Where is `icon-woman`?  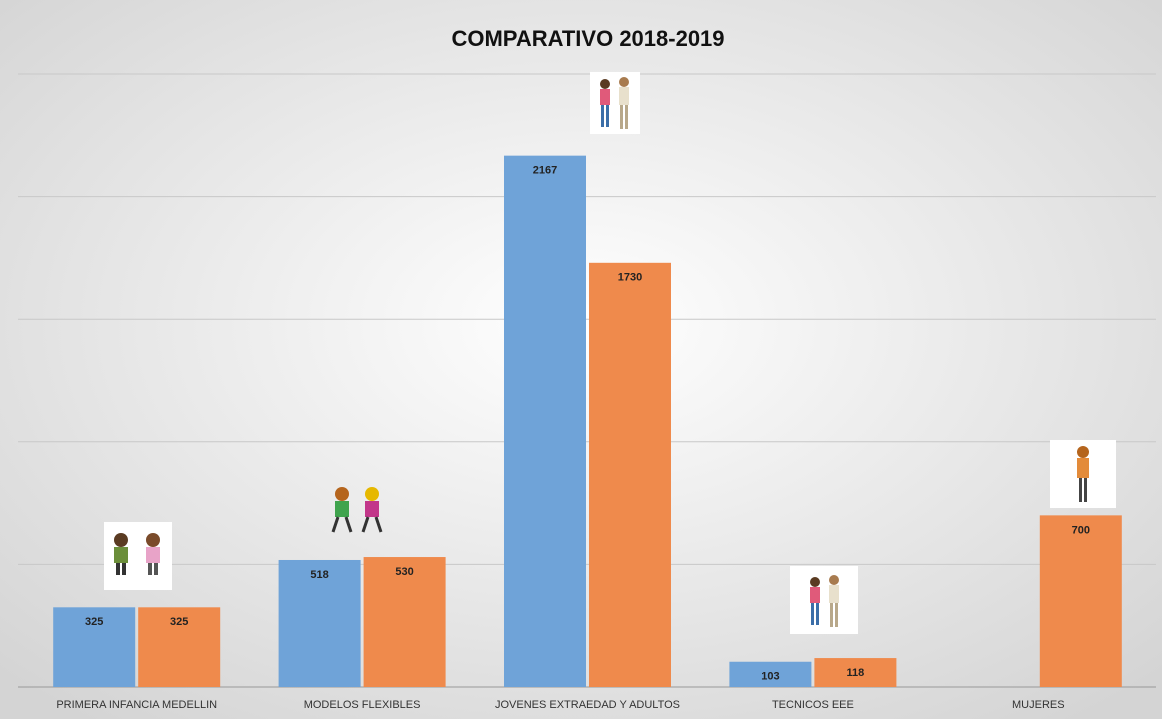 icon-woman is located at coordinates (1083, 474).